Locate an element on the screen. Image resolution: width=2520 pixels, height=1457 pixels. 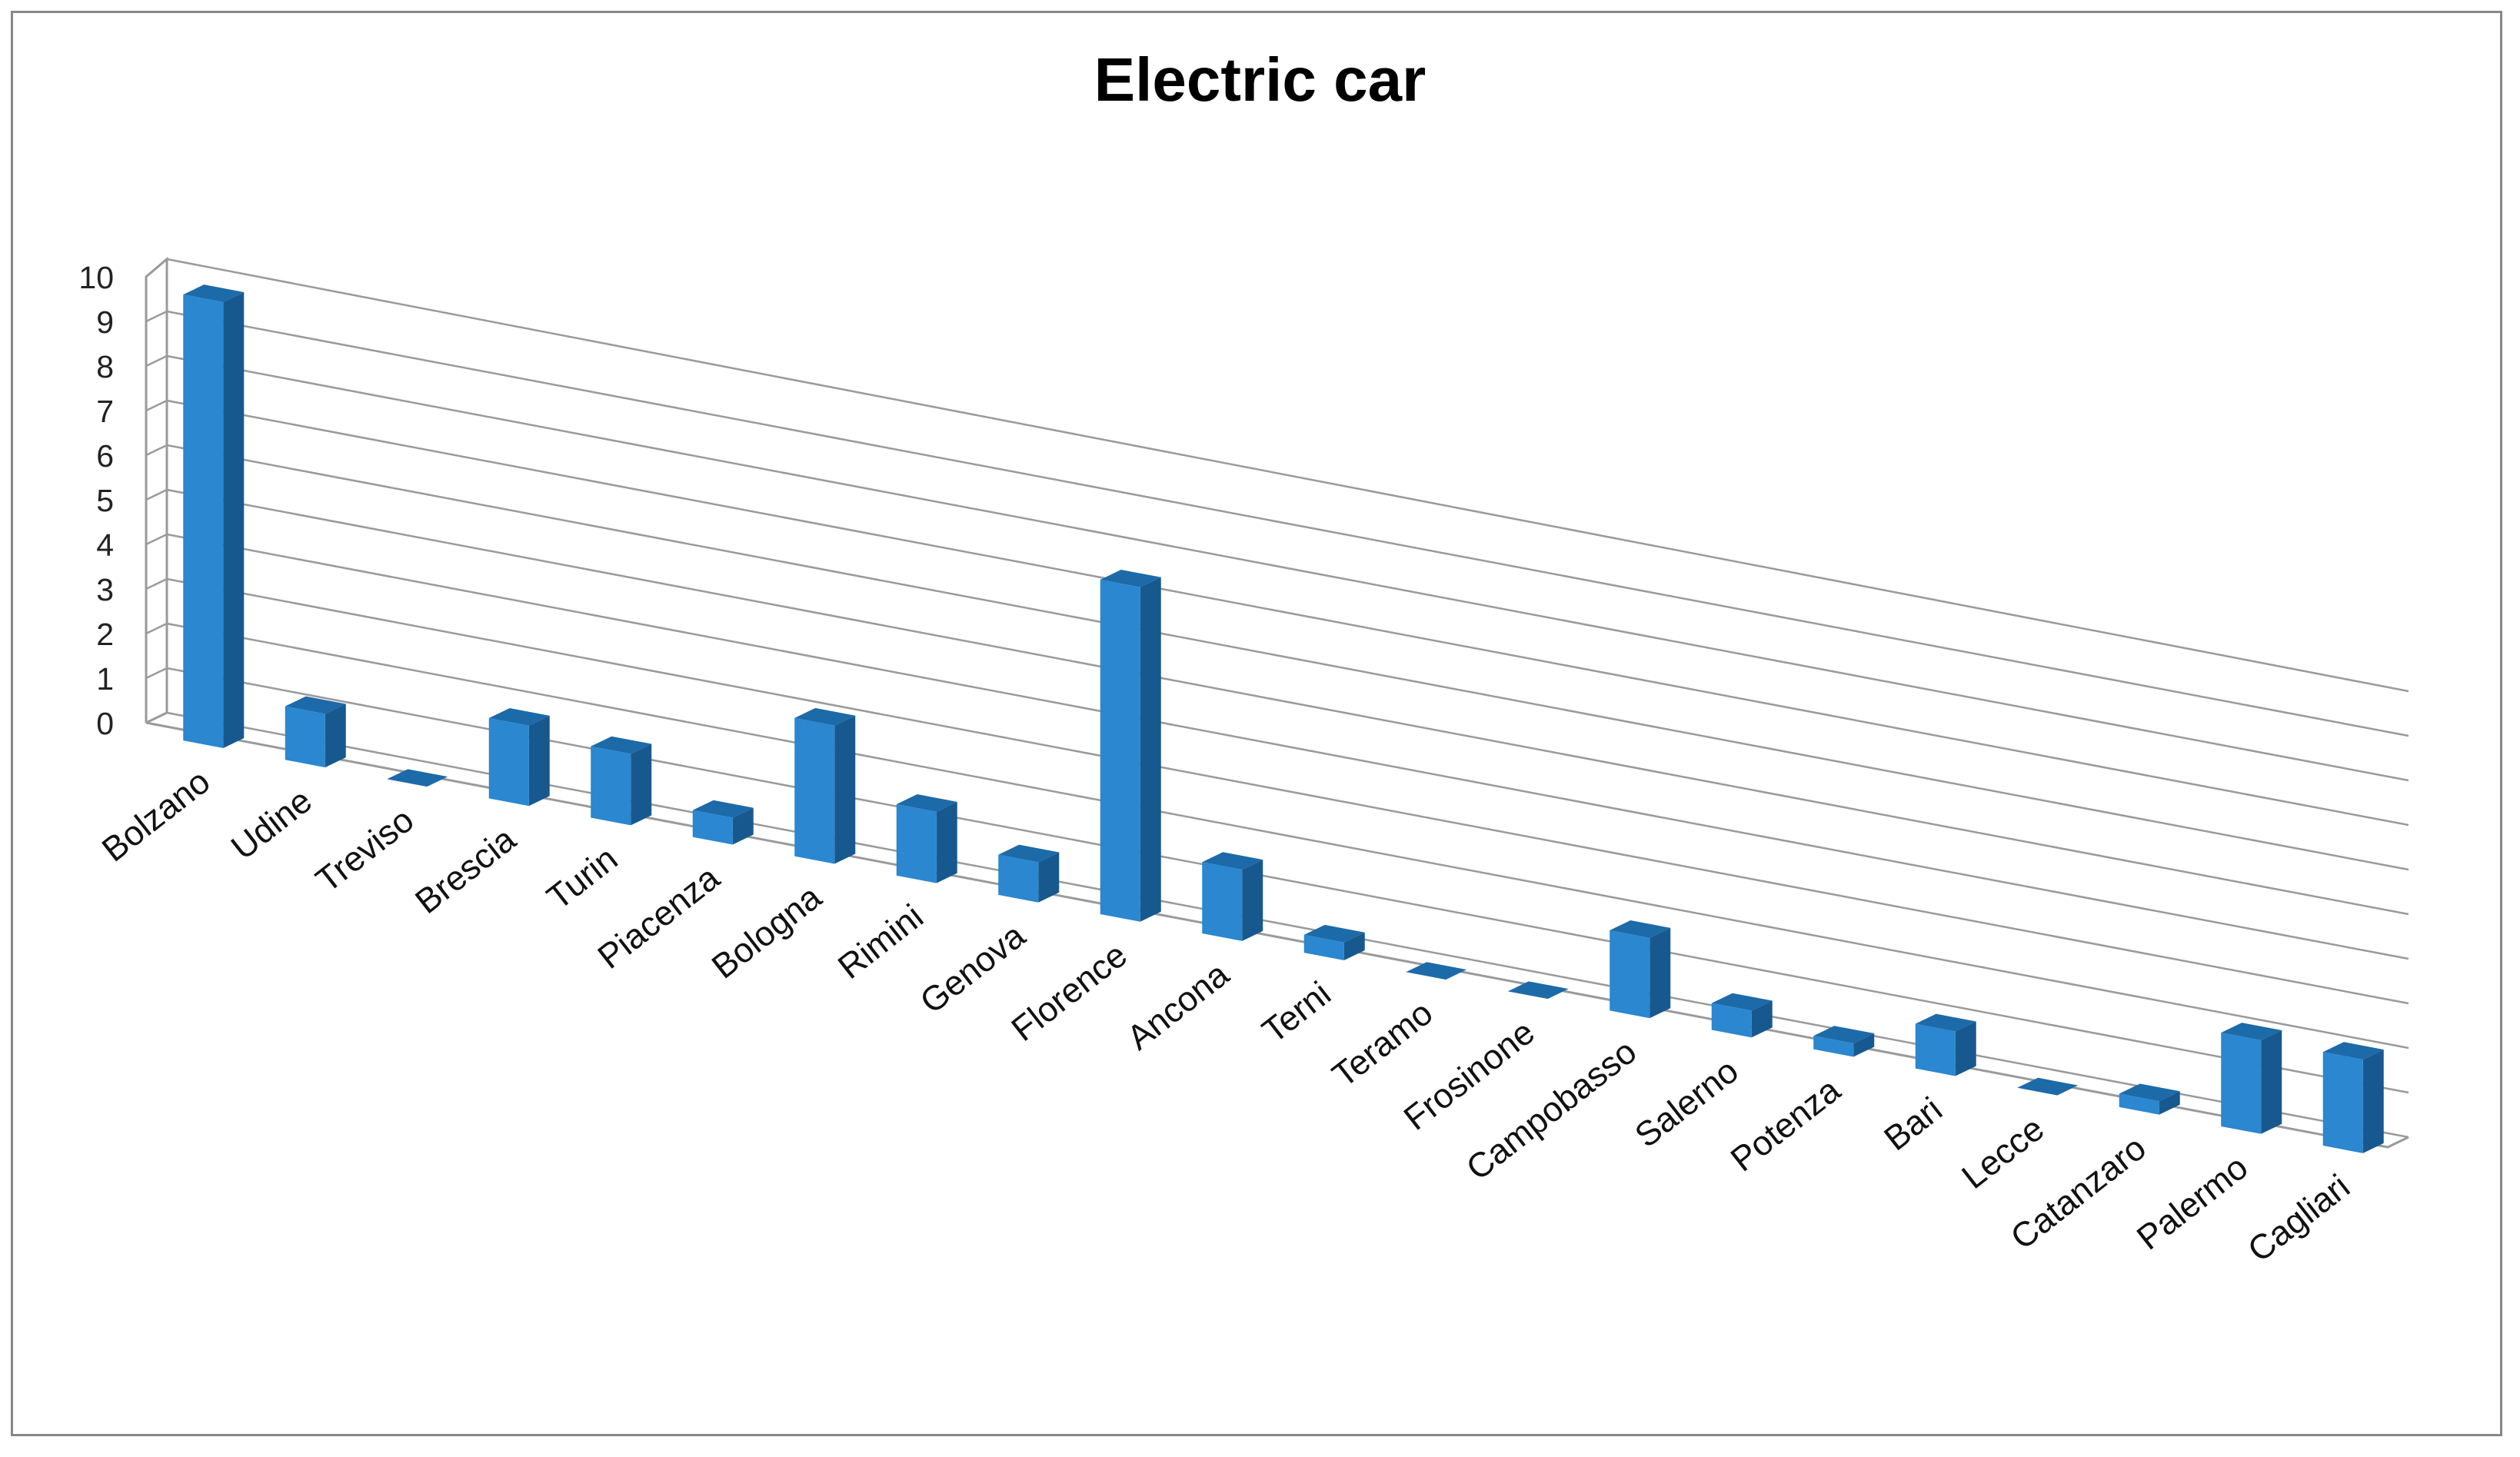
x-tick-label: Salerno is located at coordinates (1686, 1103).